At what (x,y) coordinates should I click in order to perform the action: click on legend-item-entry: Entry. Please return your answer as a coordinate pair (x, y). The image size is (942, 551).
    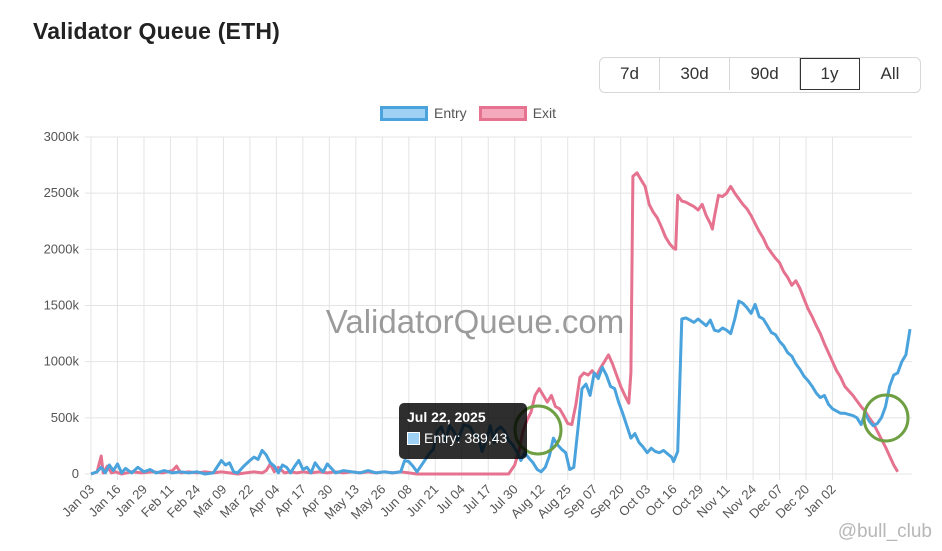
    Looking at the image, I should click on (423, 113).